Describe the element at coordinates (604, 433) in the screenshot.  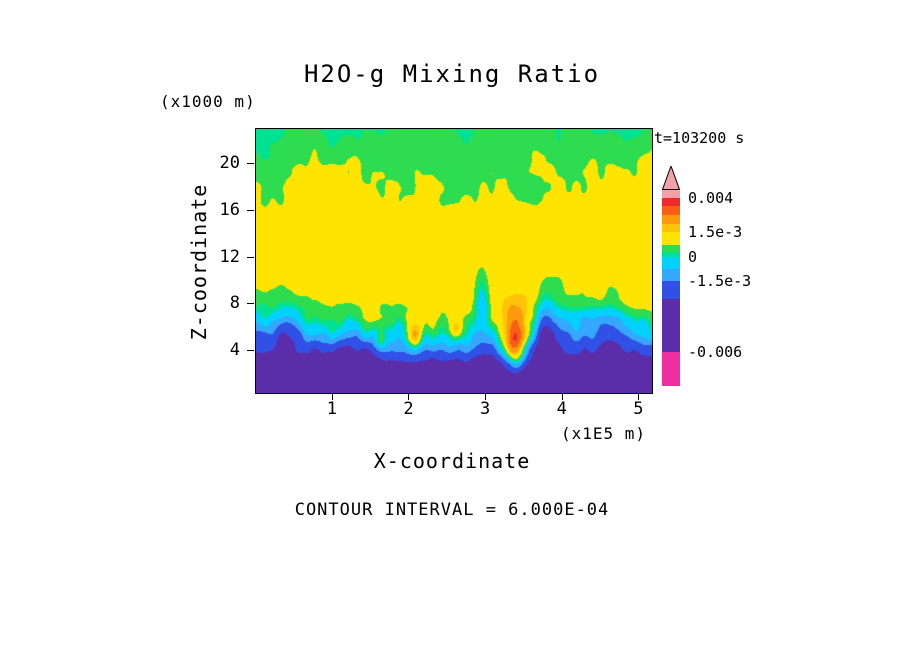
I see `x-axis-unit: (x1E5 m)` at that location.